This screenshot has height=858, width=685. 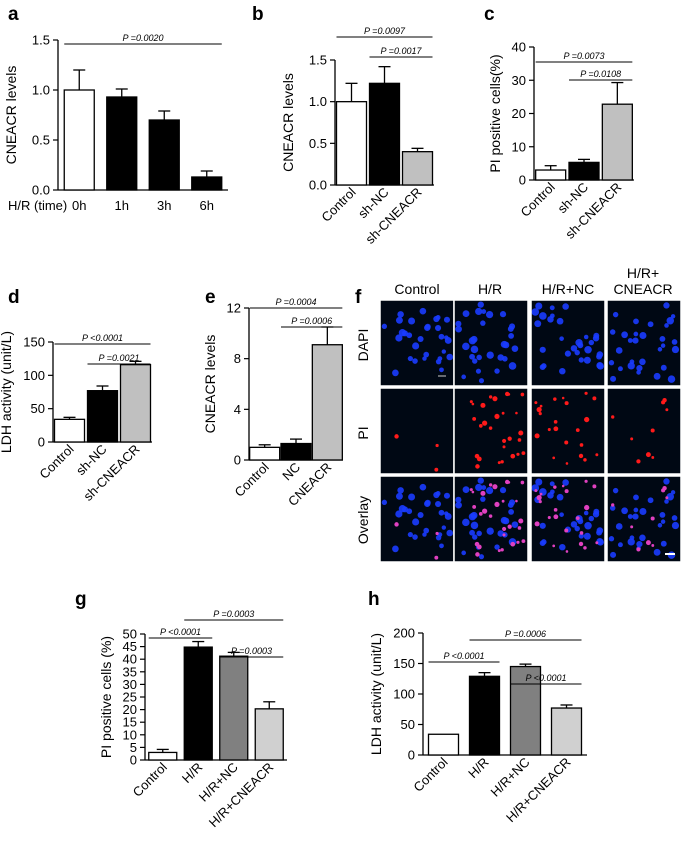 I want to click on p-value-label: P =0.0021, so click(x=119, y=358).